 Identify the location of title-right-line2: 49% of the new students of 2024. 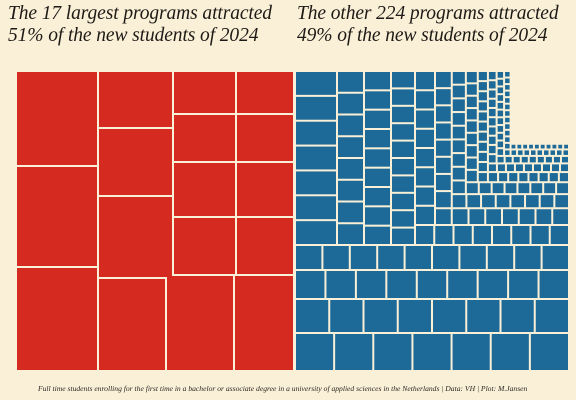
(422, 35).